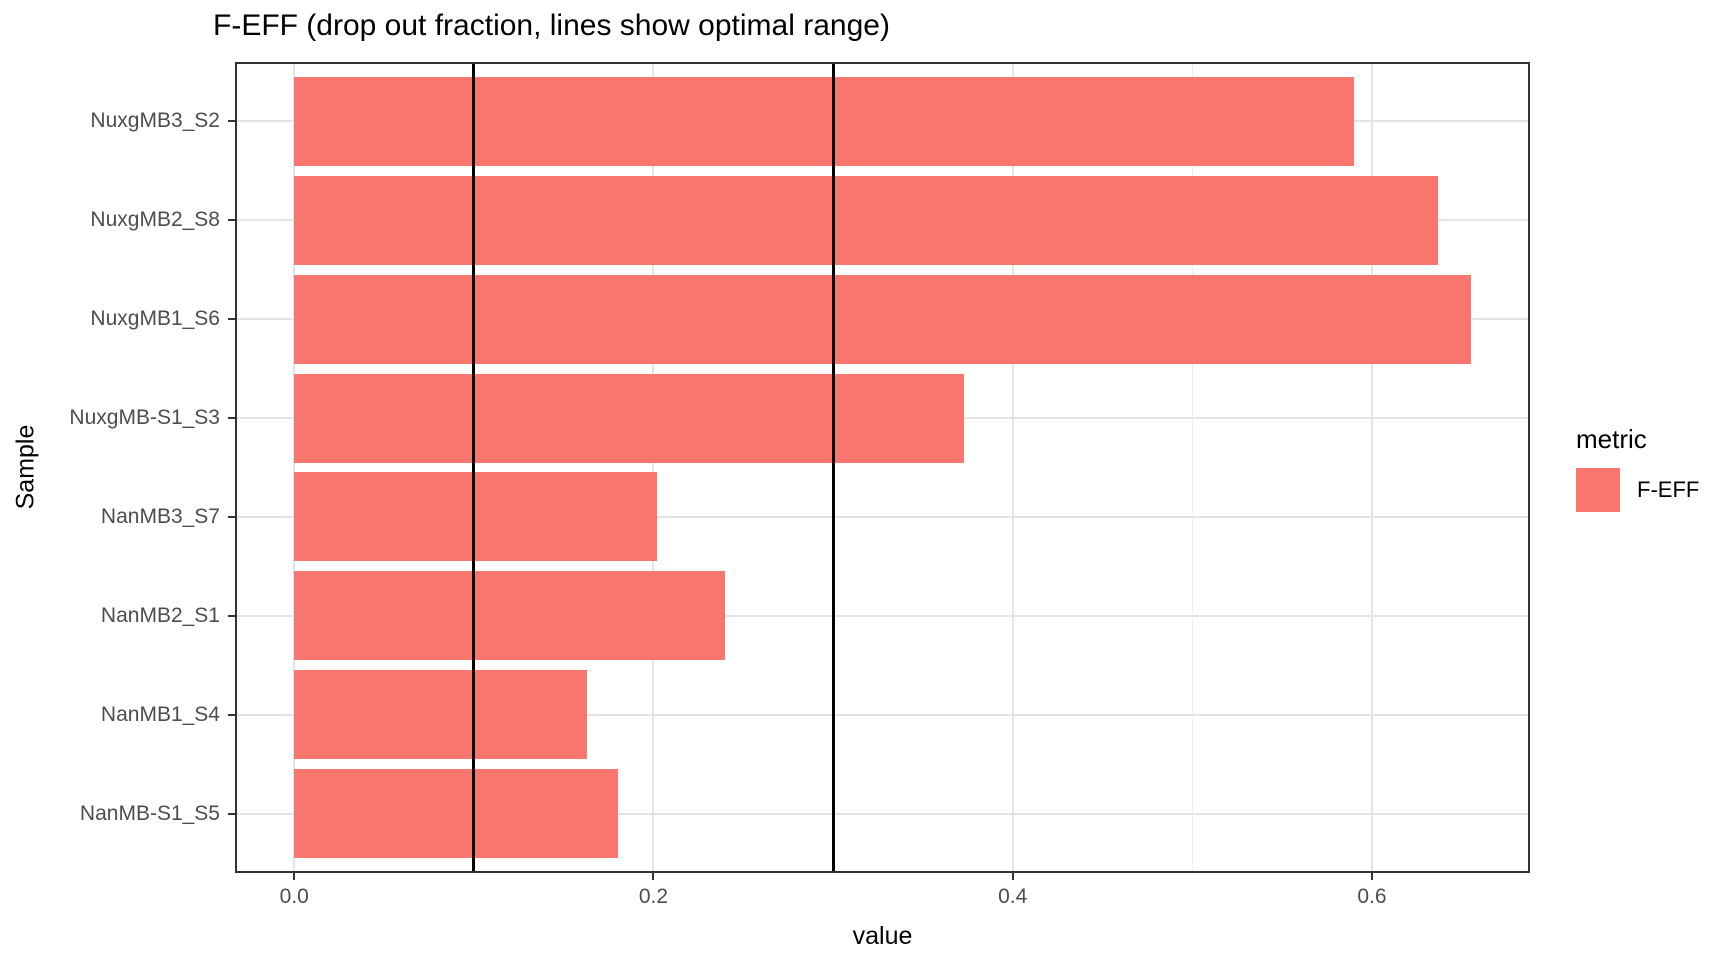 This screenshot has width=1728, height=960. I want to click on x-minor-gridline, so click(1192, 467).